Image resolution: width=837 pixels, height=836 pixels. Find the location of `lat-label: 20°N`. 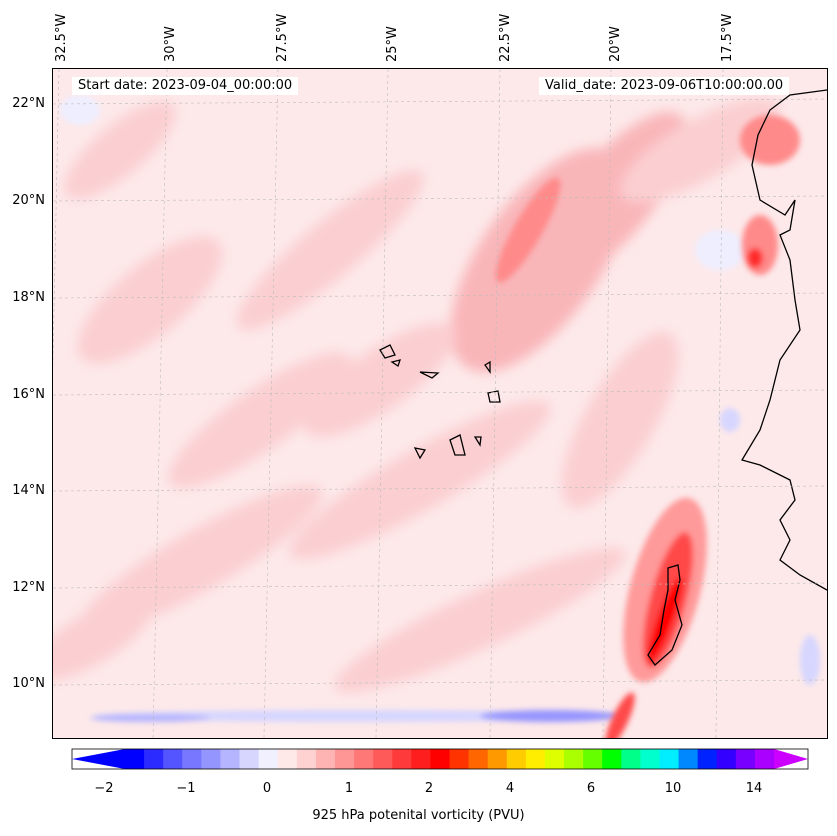

lat-label: 20°N is located at coordinates (28, 200).